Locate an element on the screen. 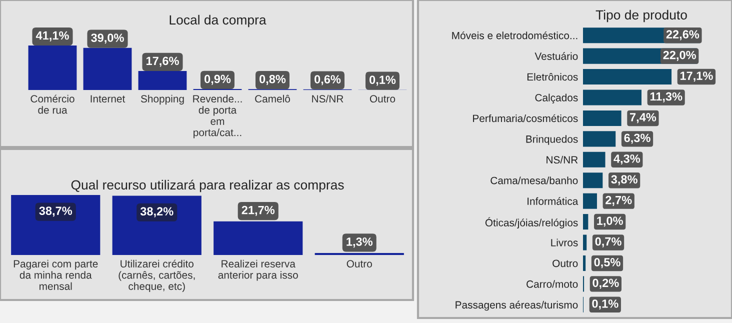  x-tick-label: Realizei reserva anterior para isso is located at coordinates (258, 270).